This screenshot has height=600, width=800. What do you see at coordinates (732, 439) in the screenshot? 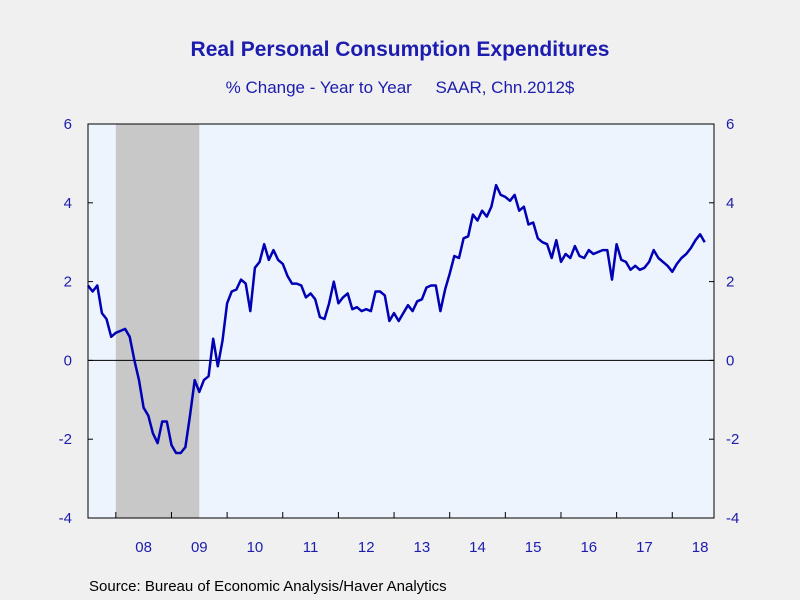
I see `y-tick-label-right: -2` at bounding box center [732, 439].